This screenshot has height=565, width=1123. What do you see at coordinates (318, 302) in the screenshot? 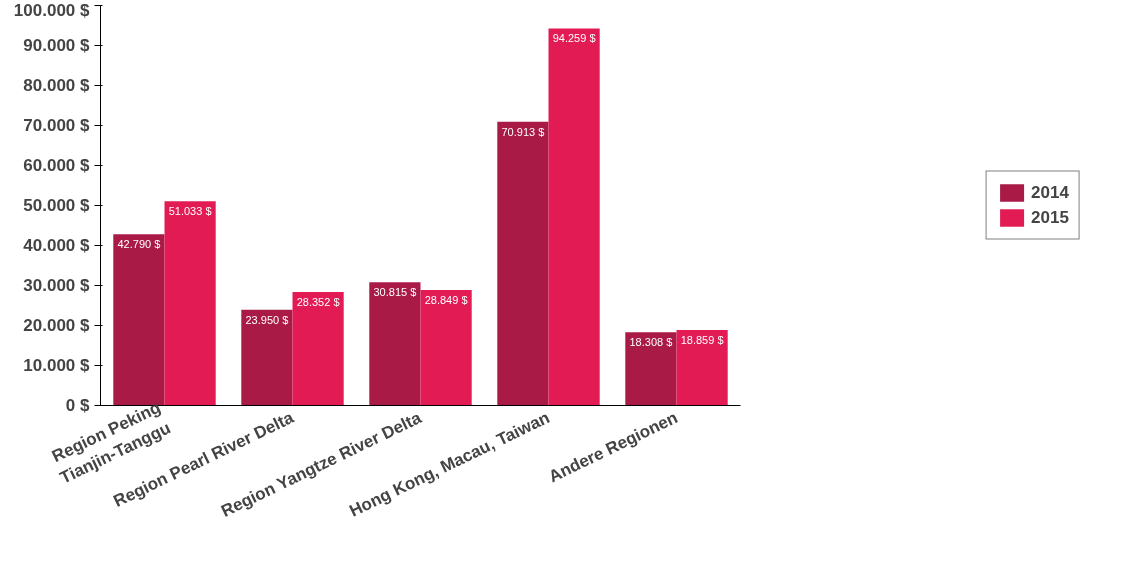
I see `data-label: 28.352 $` at bounding box center [318, 302].